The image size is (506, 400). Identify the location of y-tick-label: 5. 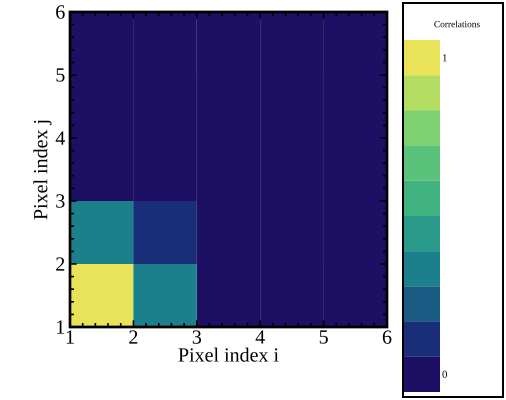
(60, 75).